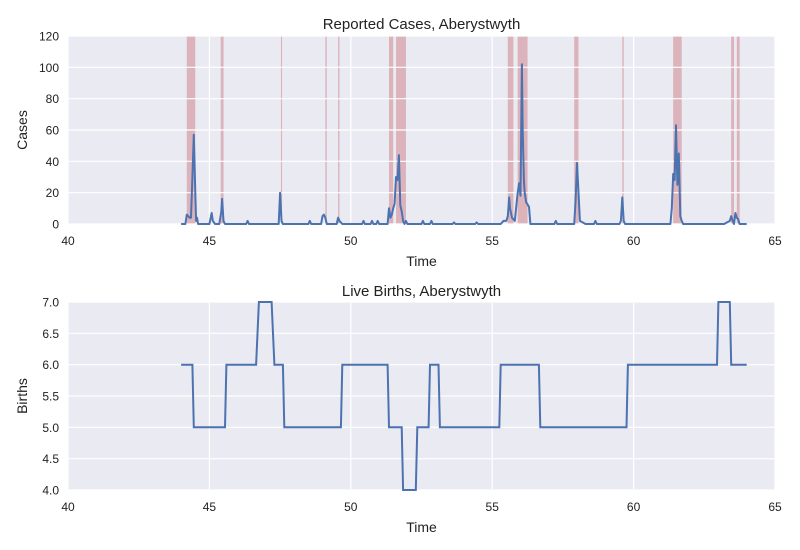 The height and width of the screenshot is (550, 800). I want to click on y-tick-label: 120, so click(49, 37).